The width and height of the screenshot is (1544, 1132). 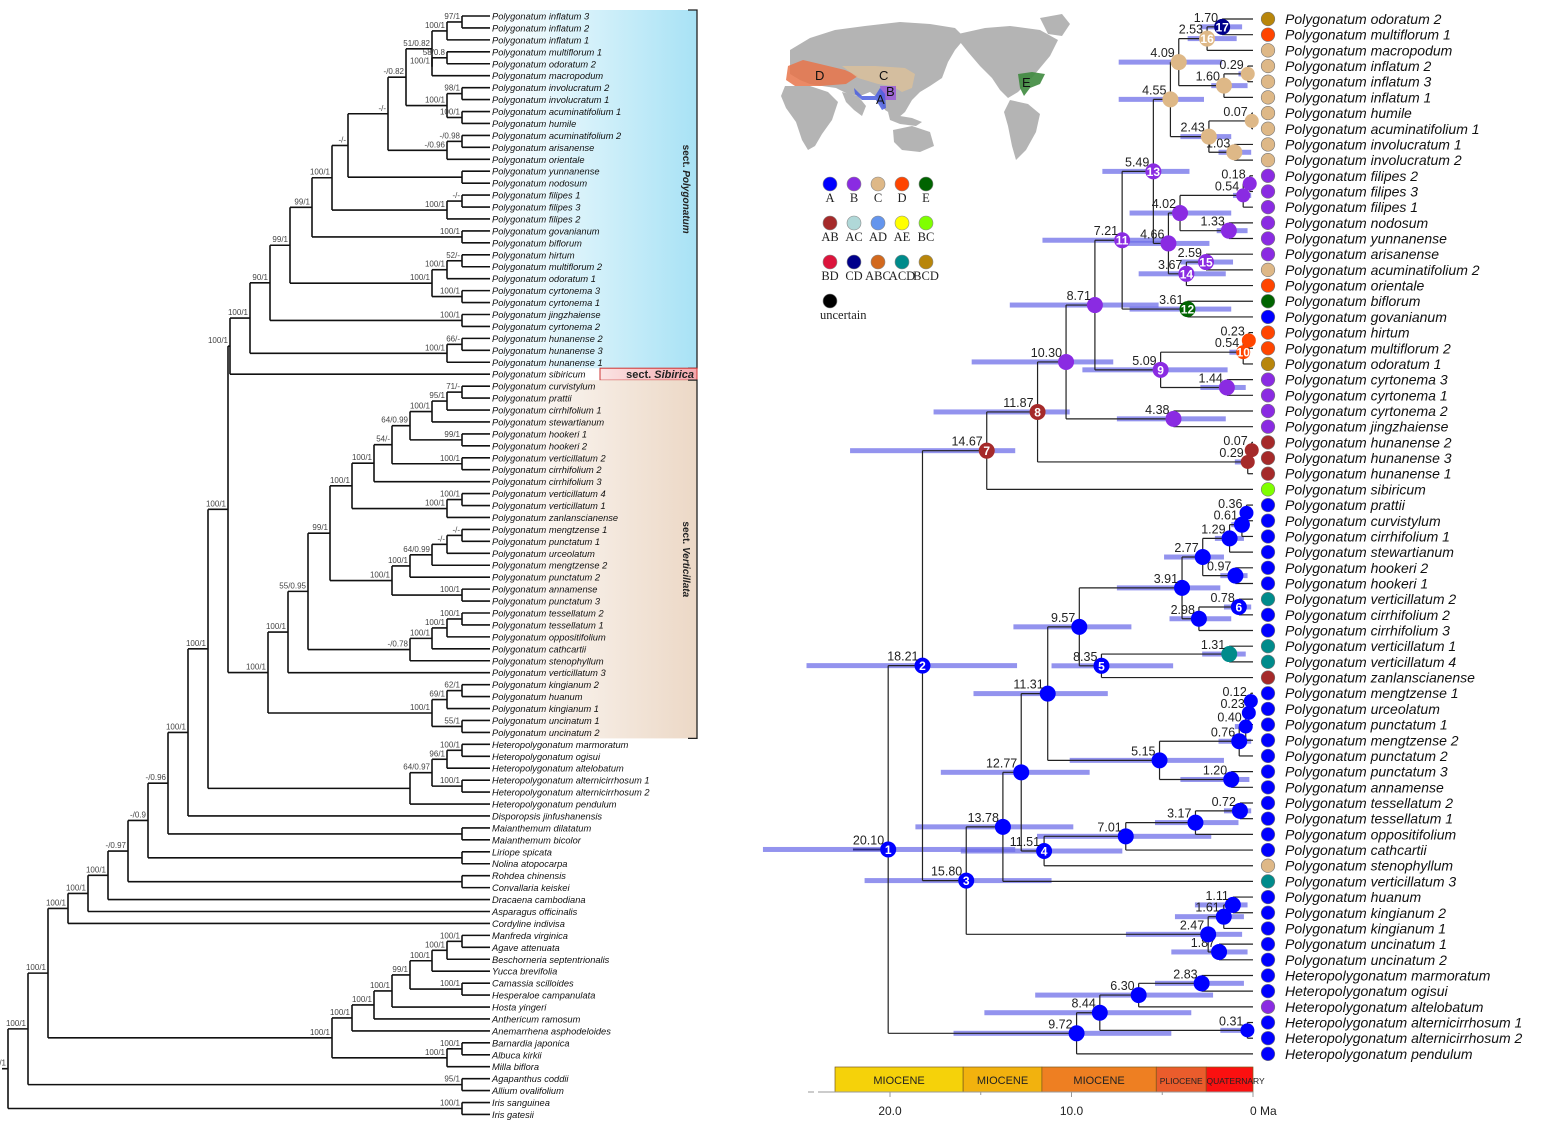 I want to click on legend-label-d: D, so click(x=901, y=198).